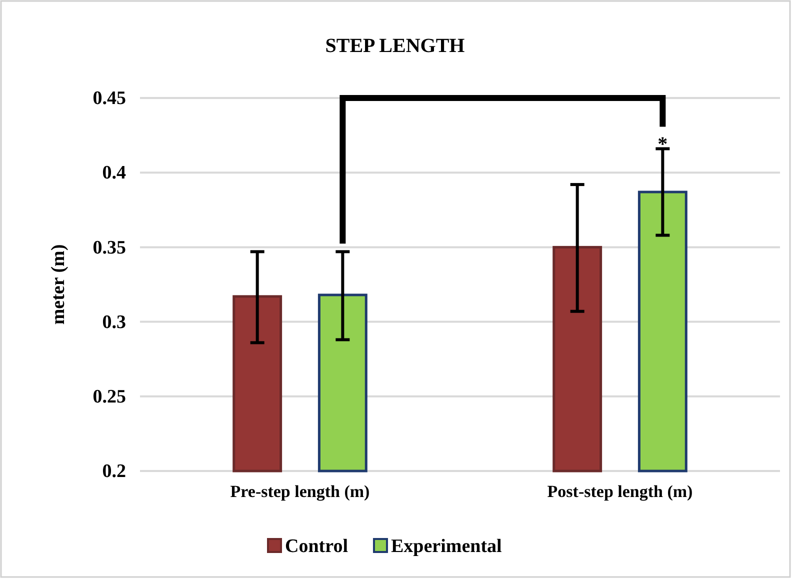 Image resolution: width=793 pixels, height=580 pixels. What do you see at coordinates (109, 99) in the screenshot?
I see `y-tick-label: 0.45` at bounding box center [109, 99].